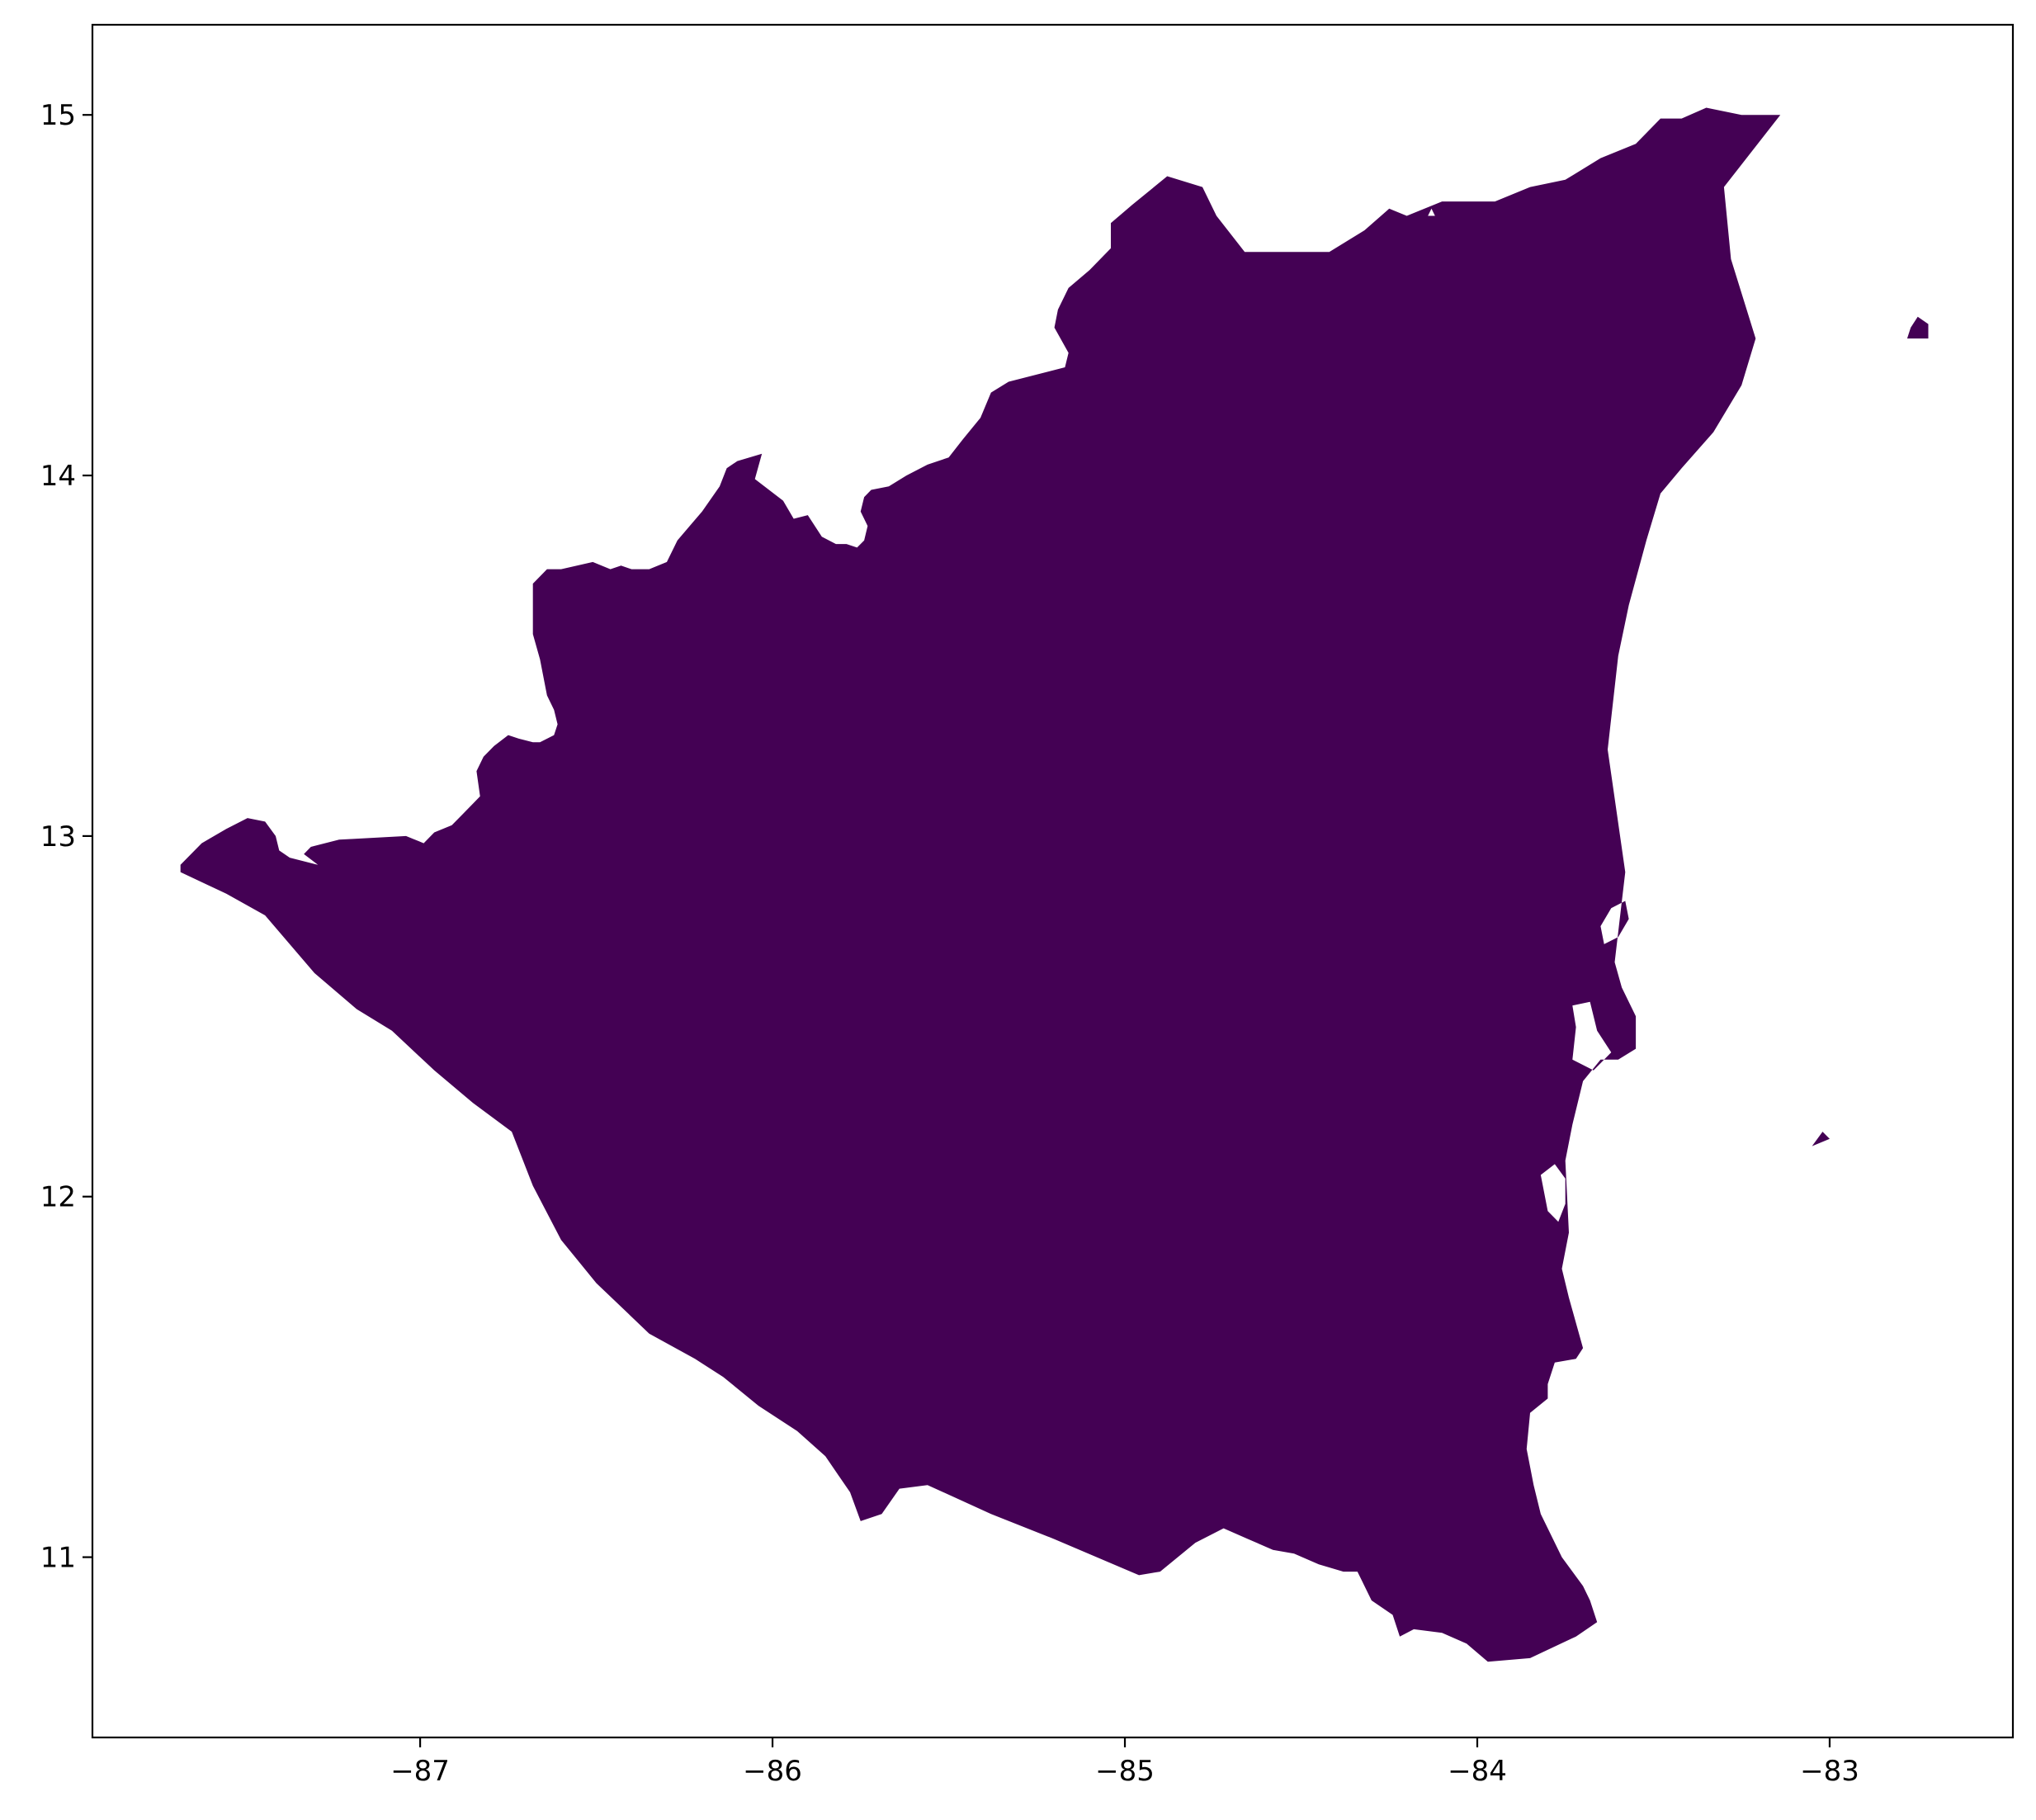 This screenshot has height=1820, width=2036. What do you see at coordinates (420, 1771) in the screenshot?
I see `x-tick-label: −87` at bounding box center [420, 1771].